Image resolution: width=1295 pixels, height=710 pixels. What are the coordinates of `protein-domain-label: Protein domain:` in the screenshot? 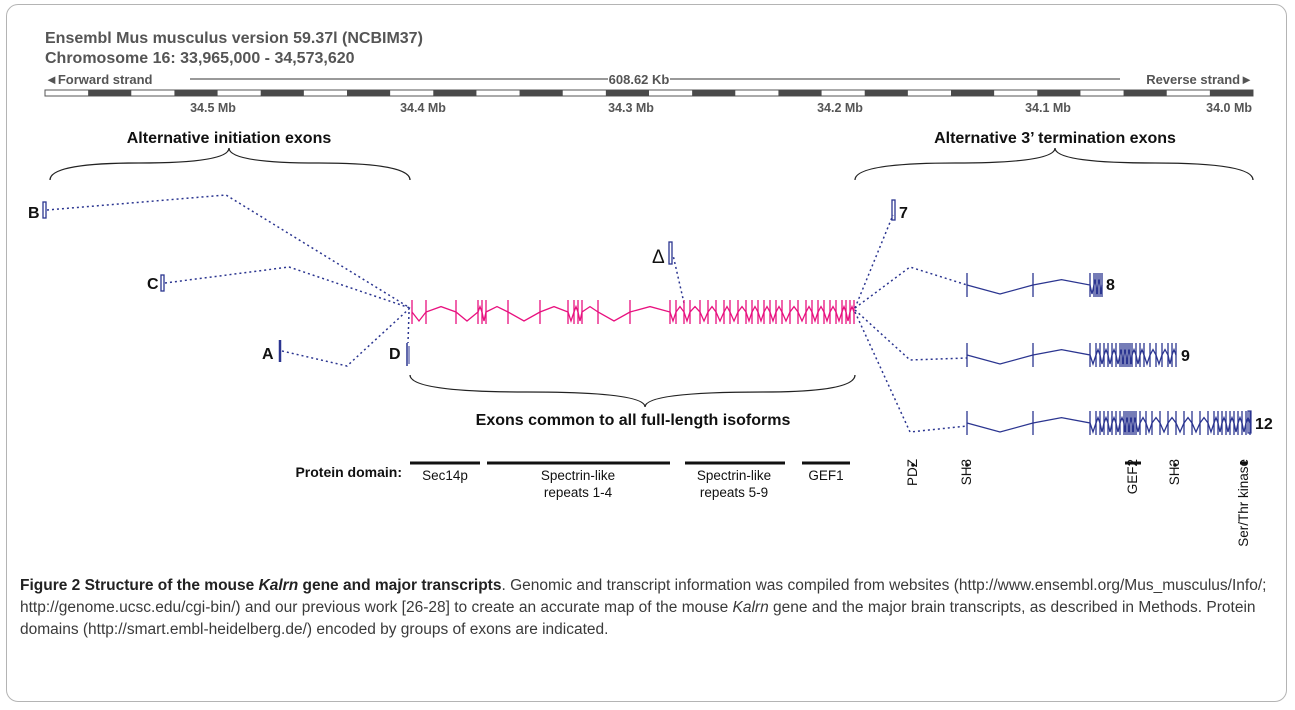 It's located at (348, 472).